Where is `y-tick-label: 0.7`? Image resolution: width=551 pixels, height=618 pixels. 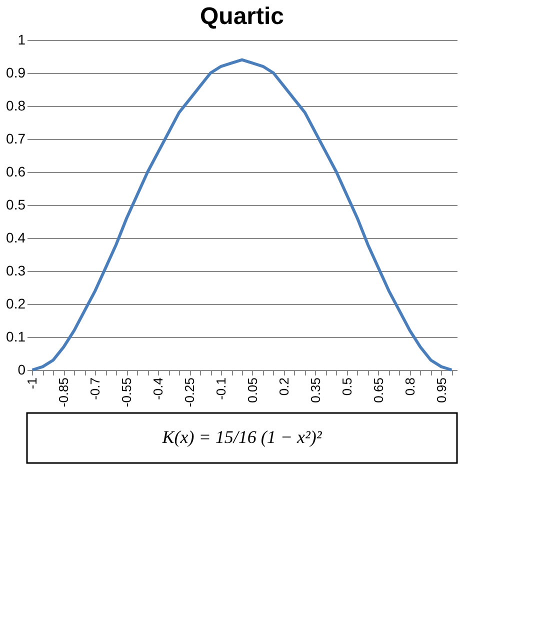
y-tick-label: 0.7 is located at coordinates (16, 138).